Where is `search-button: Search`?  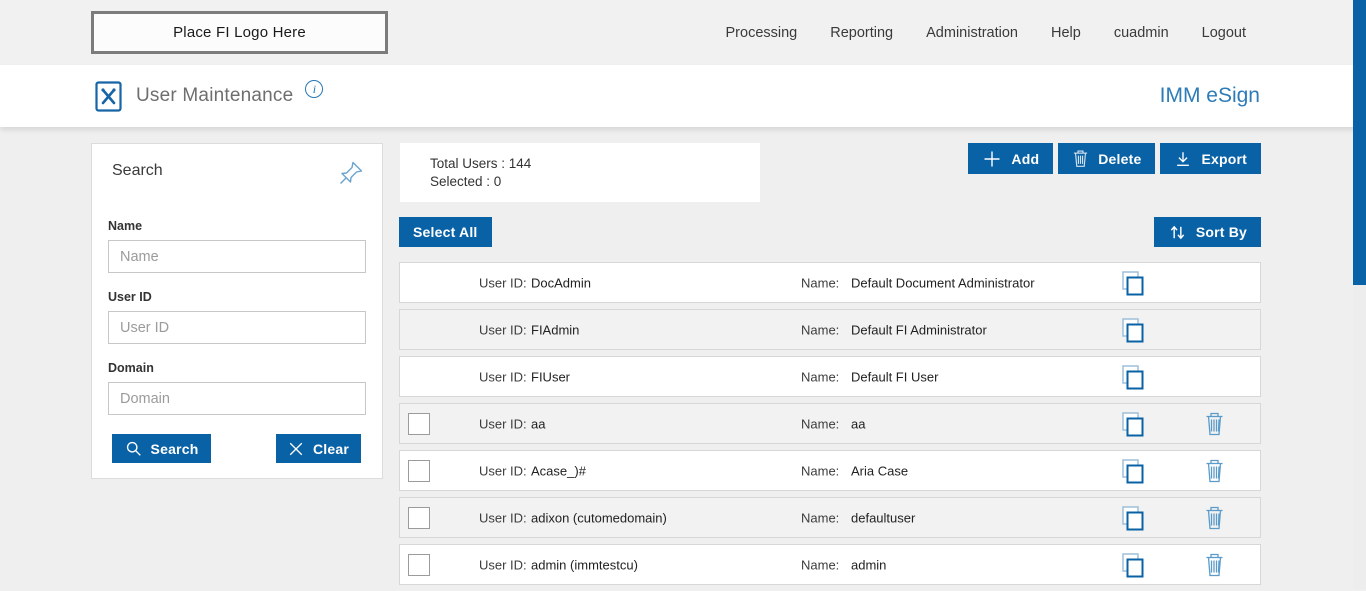
search-button: Search is located at coordinates (161, 448).